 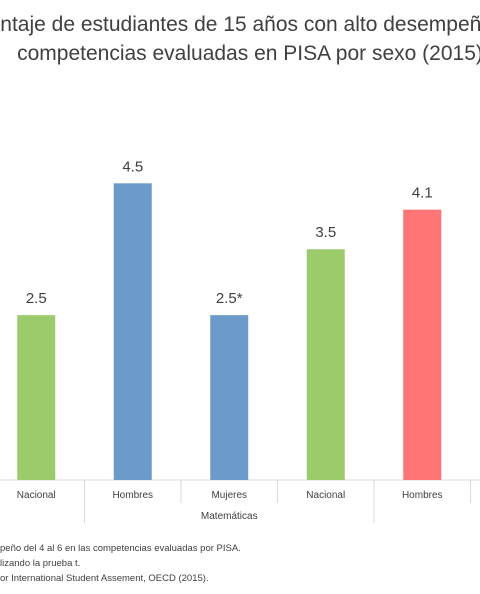 I want to click on bar-value-label: 2.5, so click(x=36, y=298).